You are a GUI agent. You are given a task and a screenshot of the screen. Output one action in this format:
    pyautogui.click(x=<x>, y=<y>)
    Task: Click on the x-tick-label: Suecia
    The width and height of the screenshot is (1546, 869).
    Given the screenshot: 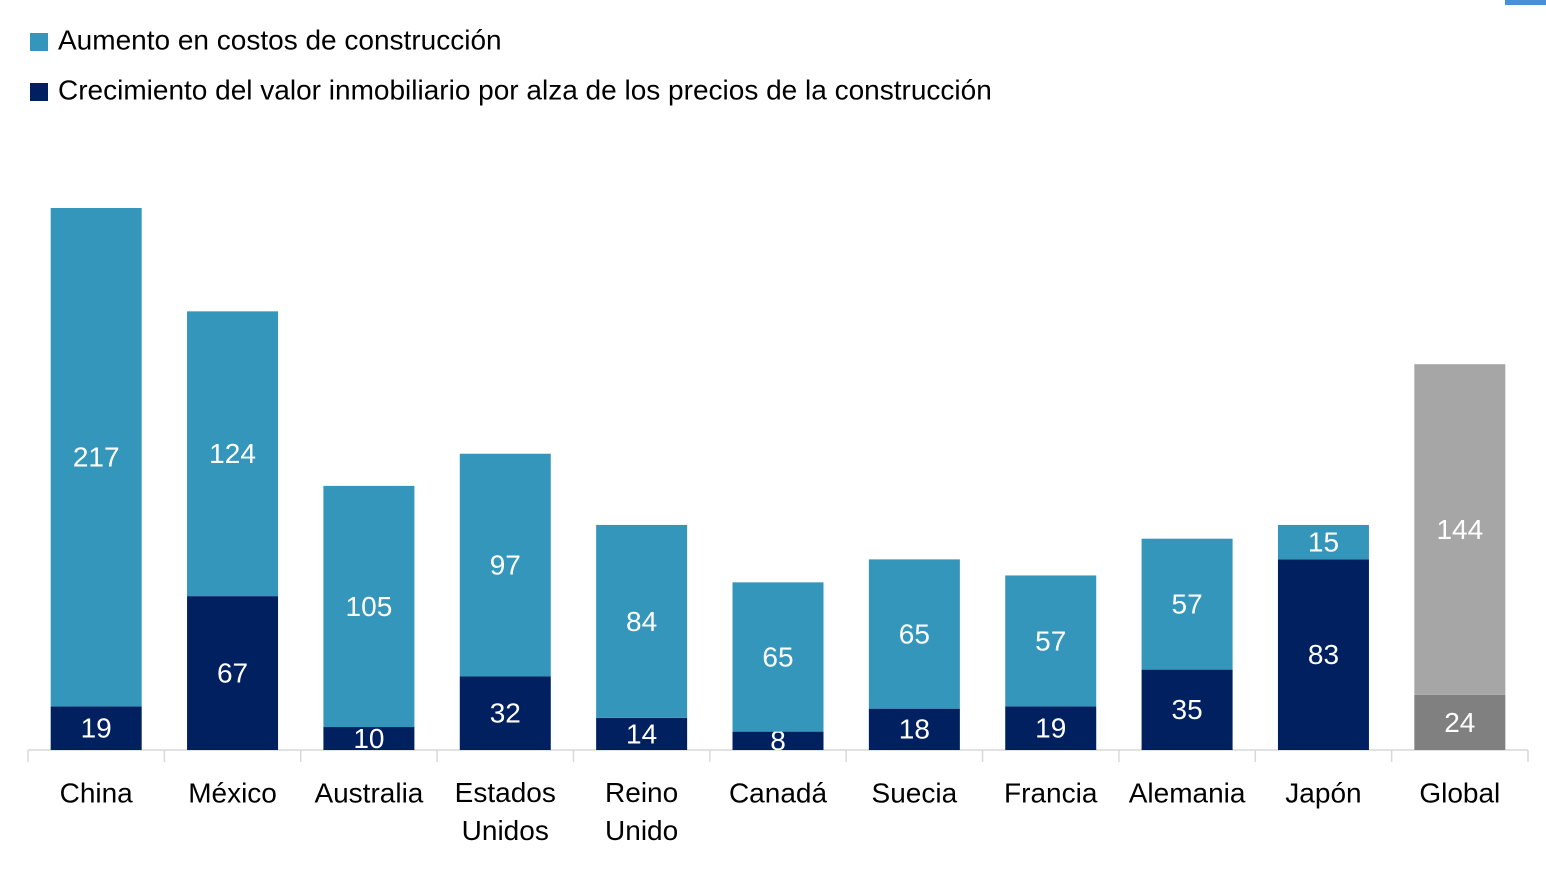 What is the action you would take?
    pyautogui.click(x=915, y=792)
    